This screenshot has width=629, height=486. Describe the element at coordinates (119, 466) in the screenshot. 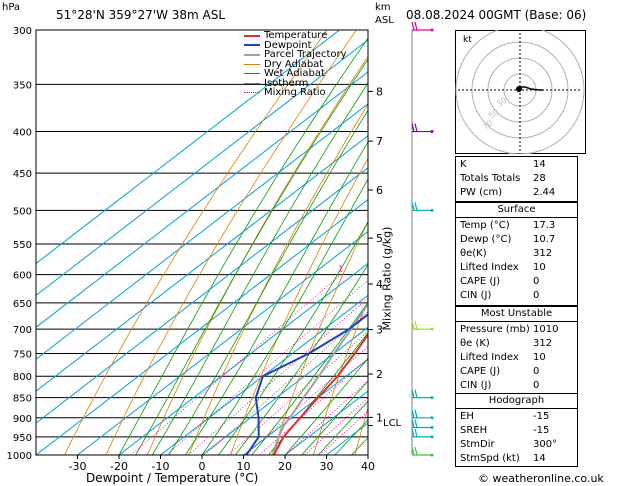

I see `x-tick-label: -20` at that location.